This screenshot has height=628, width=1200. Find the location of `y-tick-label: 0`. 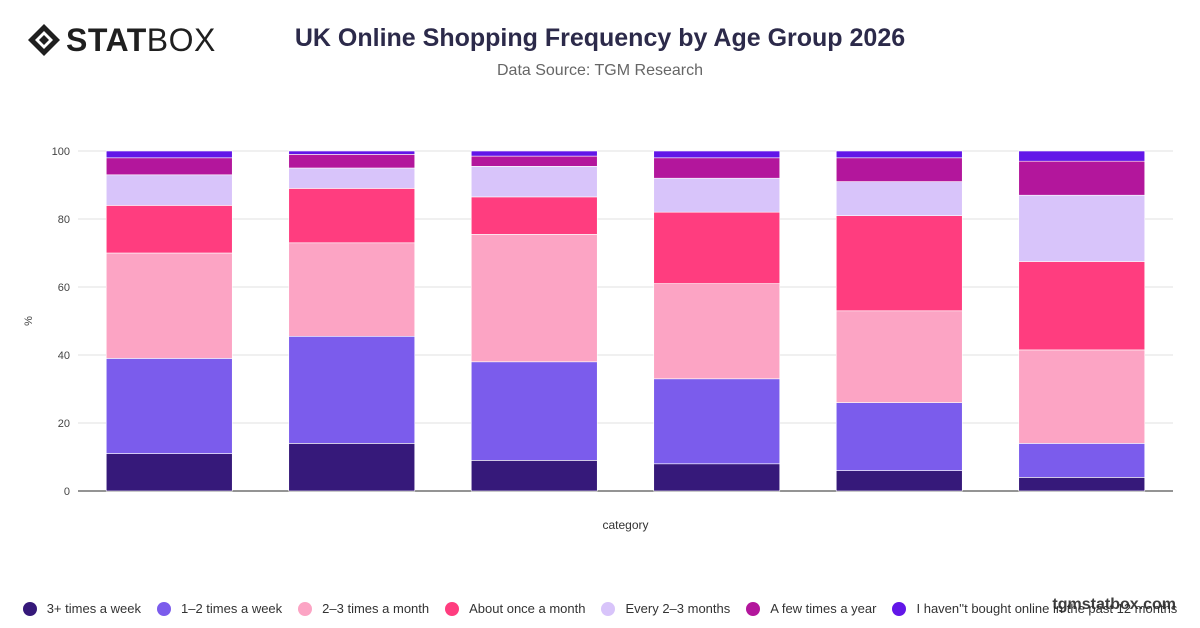

y-tick-label: 0 is located at coordinates (67, 492).